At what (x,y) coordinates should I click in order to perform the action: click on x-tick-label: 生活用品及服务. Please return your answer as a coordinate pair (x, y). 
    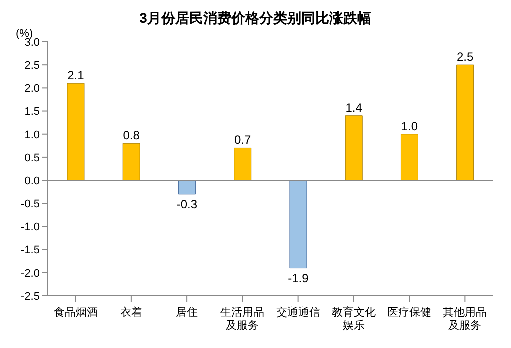
    Looking at the image, I should click on (242, 319).